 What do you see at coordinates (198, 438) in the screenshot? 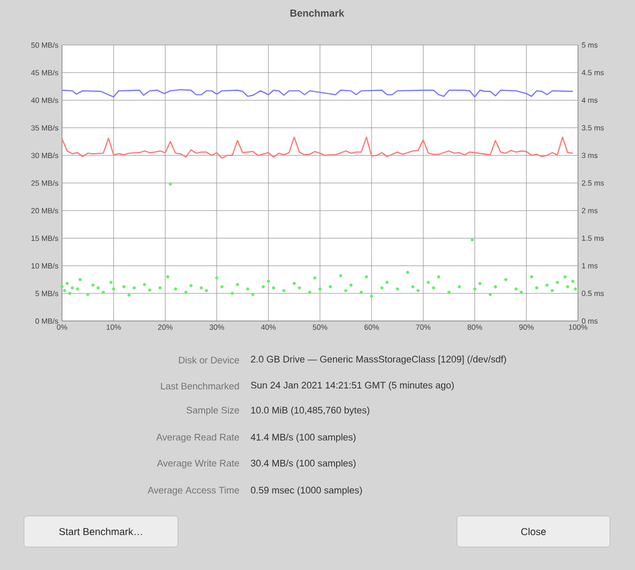
I see `text: Average Read Rate` at bounding box center [198, 438].